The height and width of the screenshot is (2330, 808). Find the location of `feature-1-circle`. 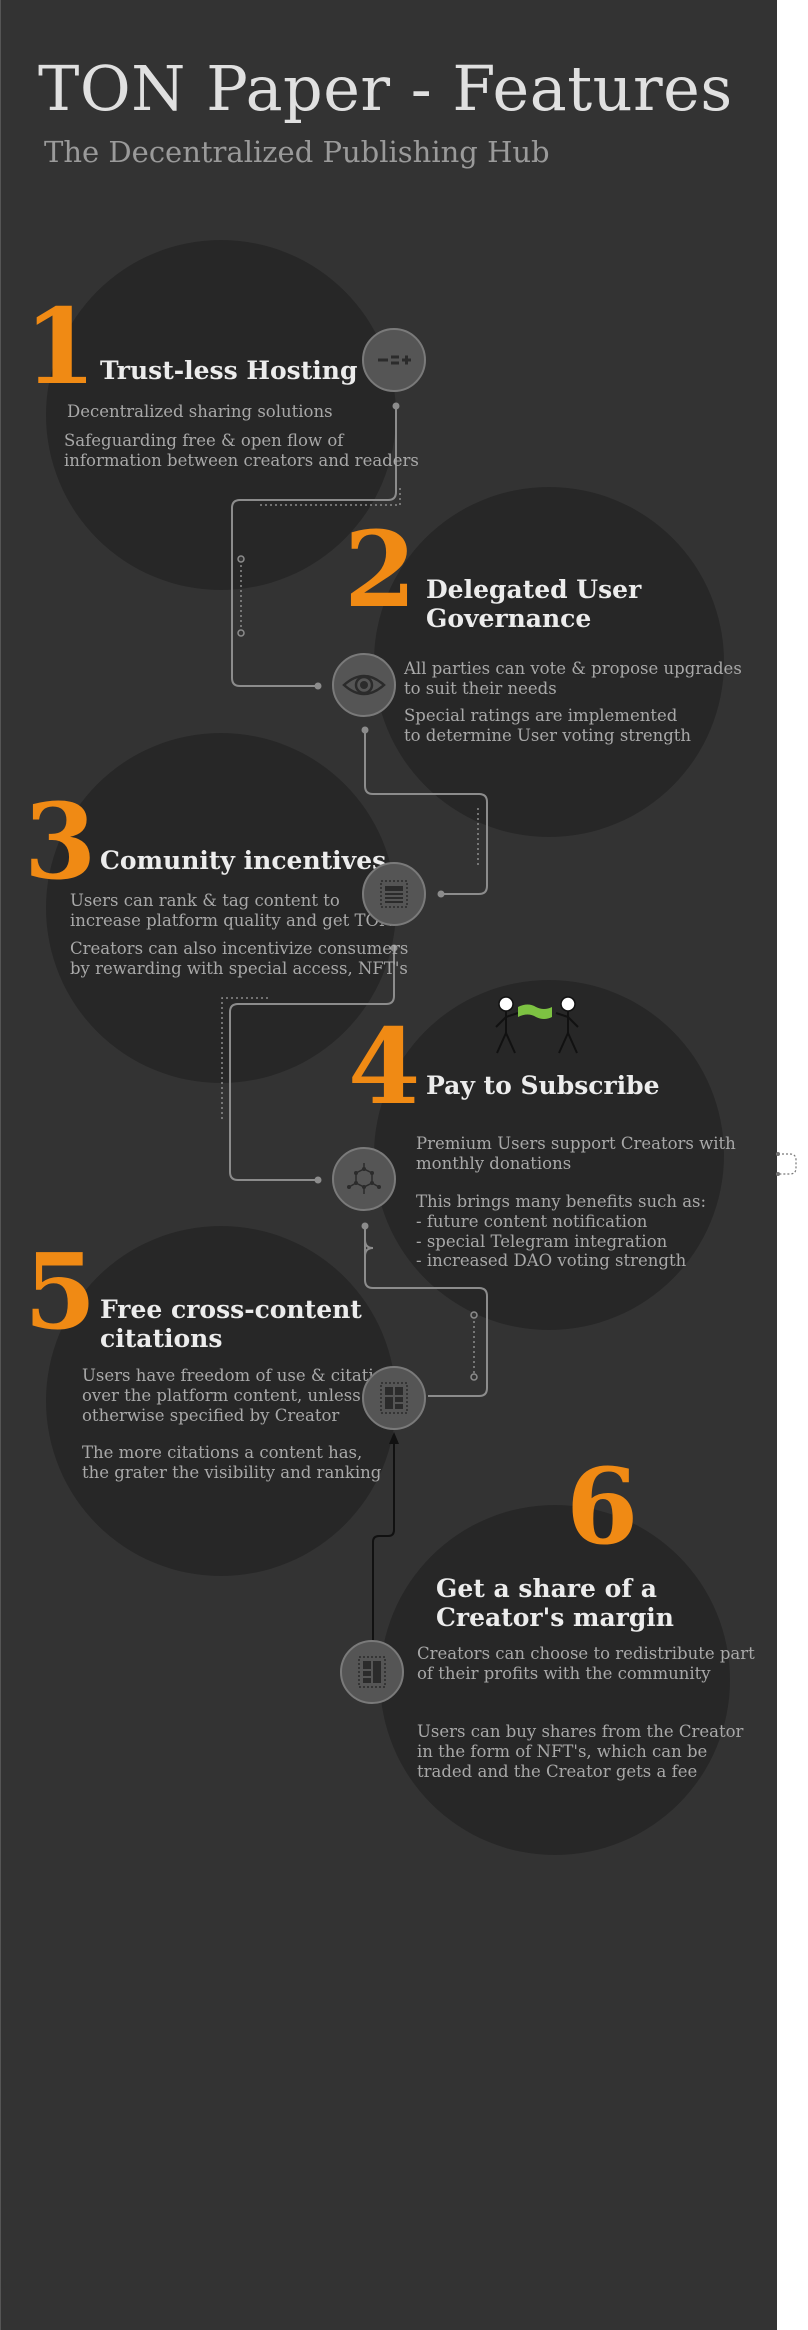

feature-1-circle is located at coordinates (221, 415).